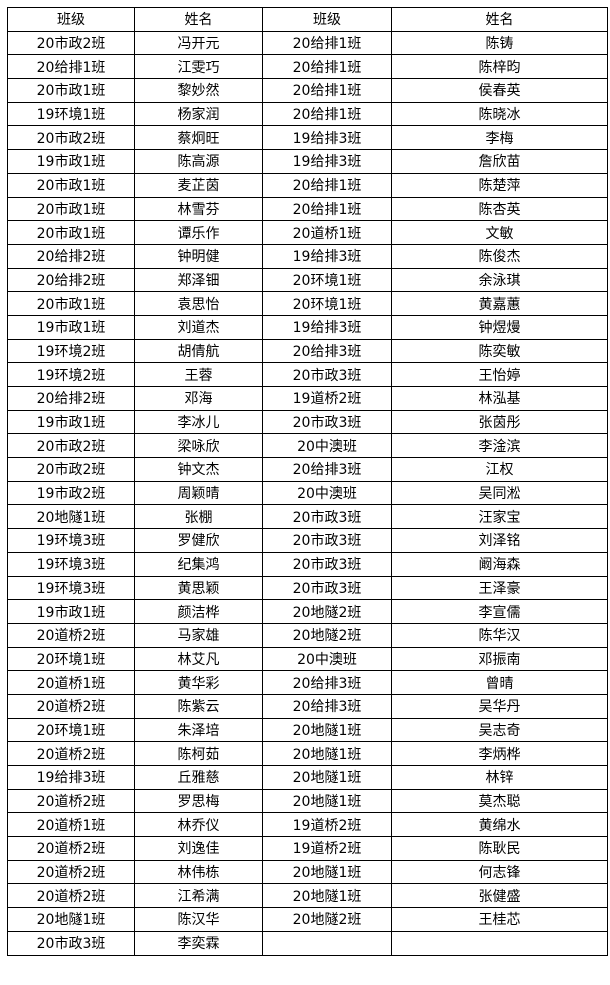 This screenshot has width=610, height=985. I want to click on cell-class-1: 20市政1班, so click(71, 232).